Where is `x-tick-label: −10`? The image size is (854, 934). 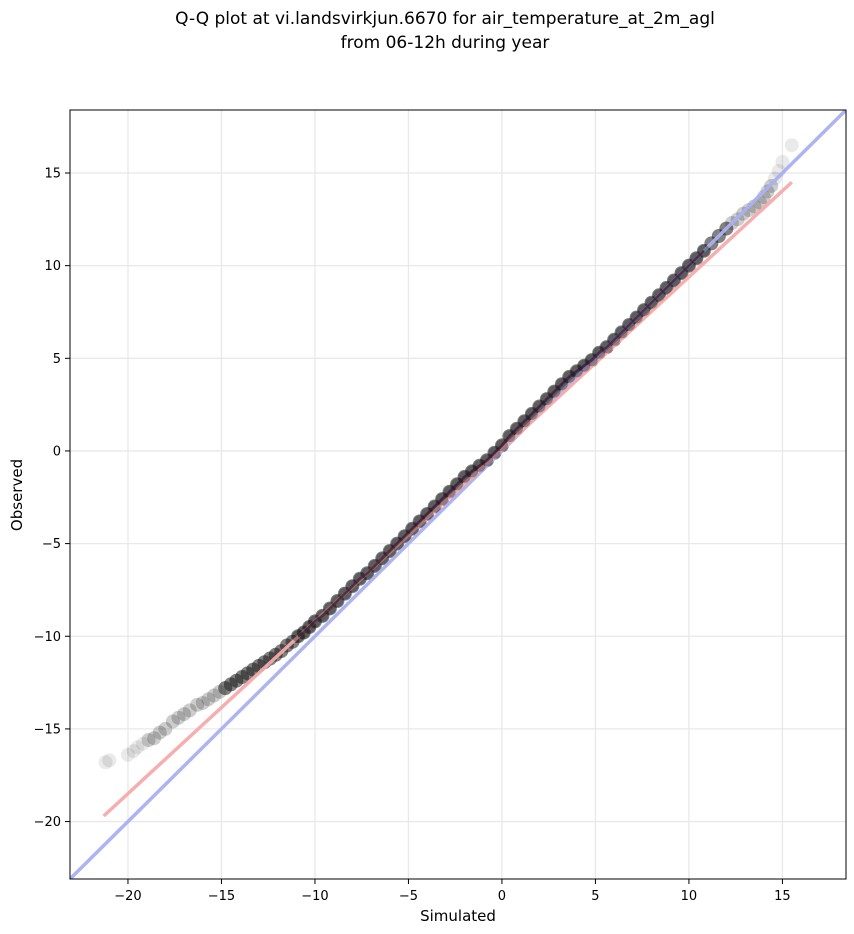 x-tick-label: −10 is located at coordinates (314, 896).